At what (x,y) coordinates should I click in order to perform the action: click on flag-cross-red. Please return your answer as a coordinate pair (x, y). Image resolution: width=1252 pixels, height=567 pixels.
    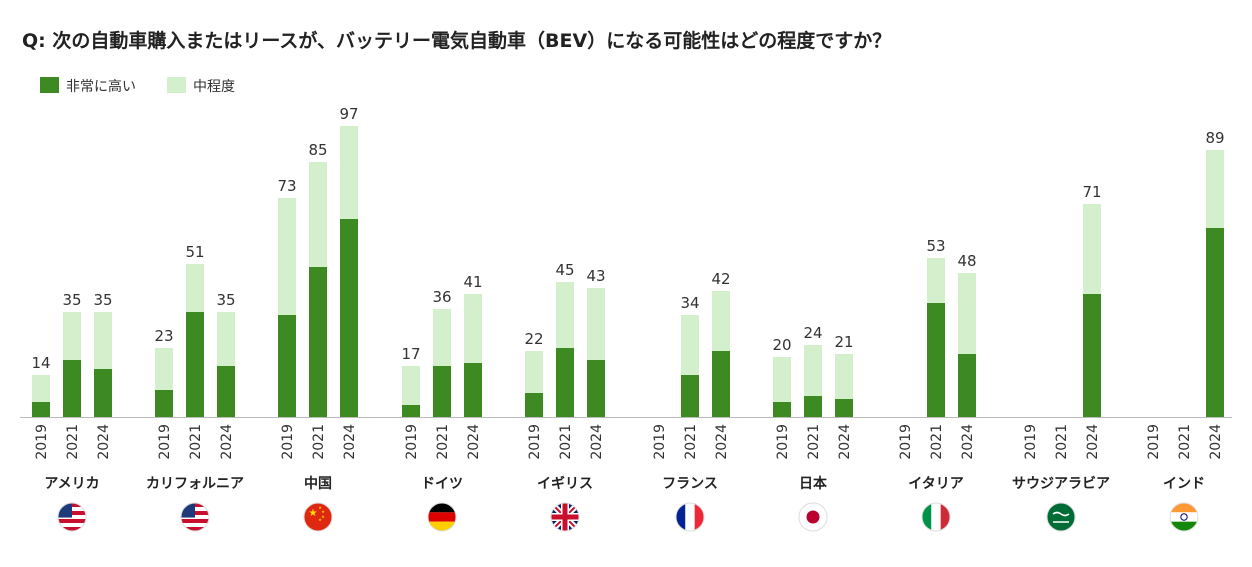
    Looking at the image, I should click on (565, 517).